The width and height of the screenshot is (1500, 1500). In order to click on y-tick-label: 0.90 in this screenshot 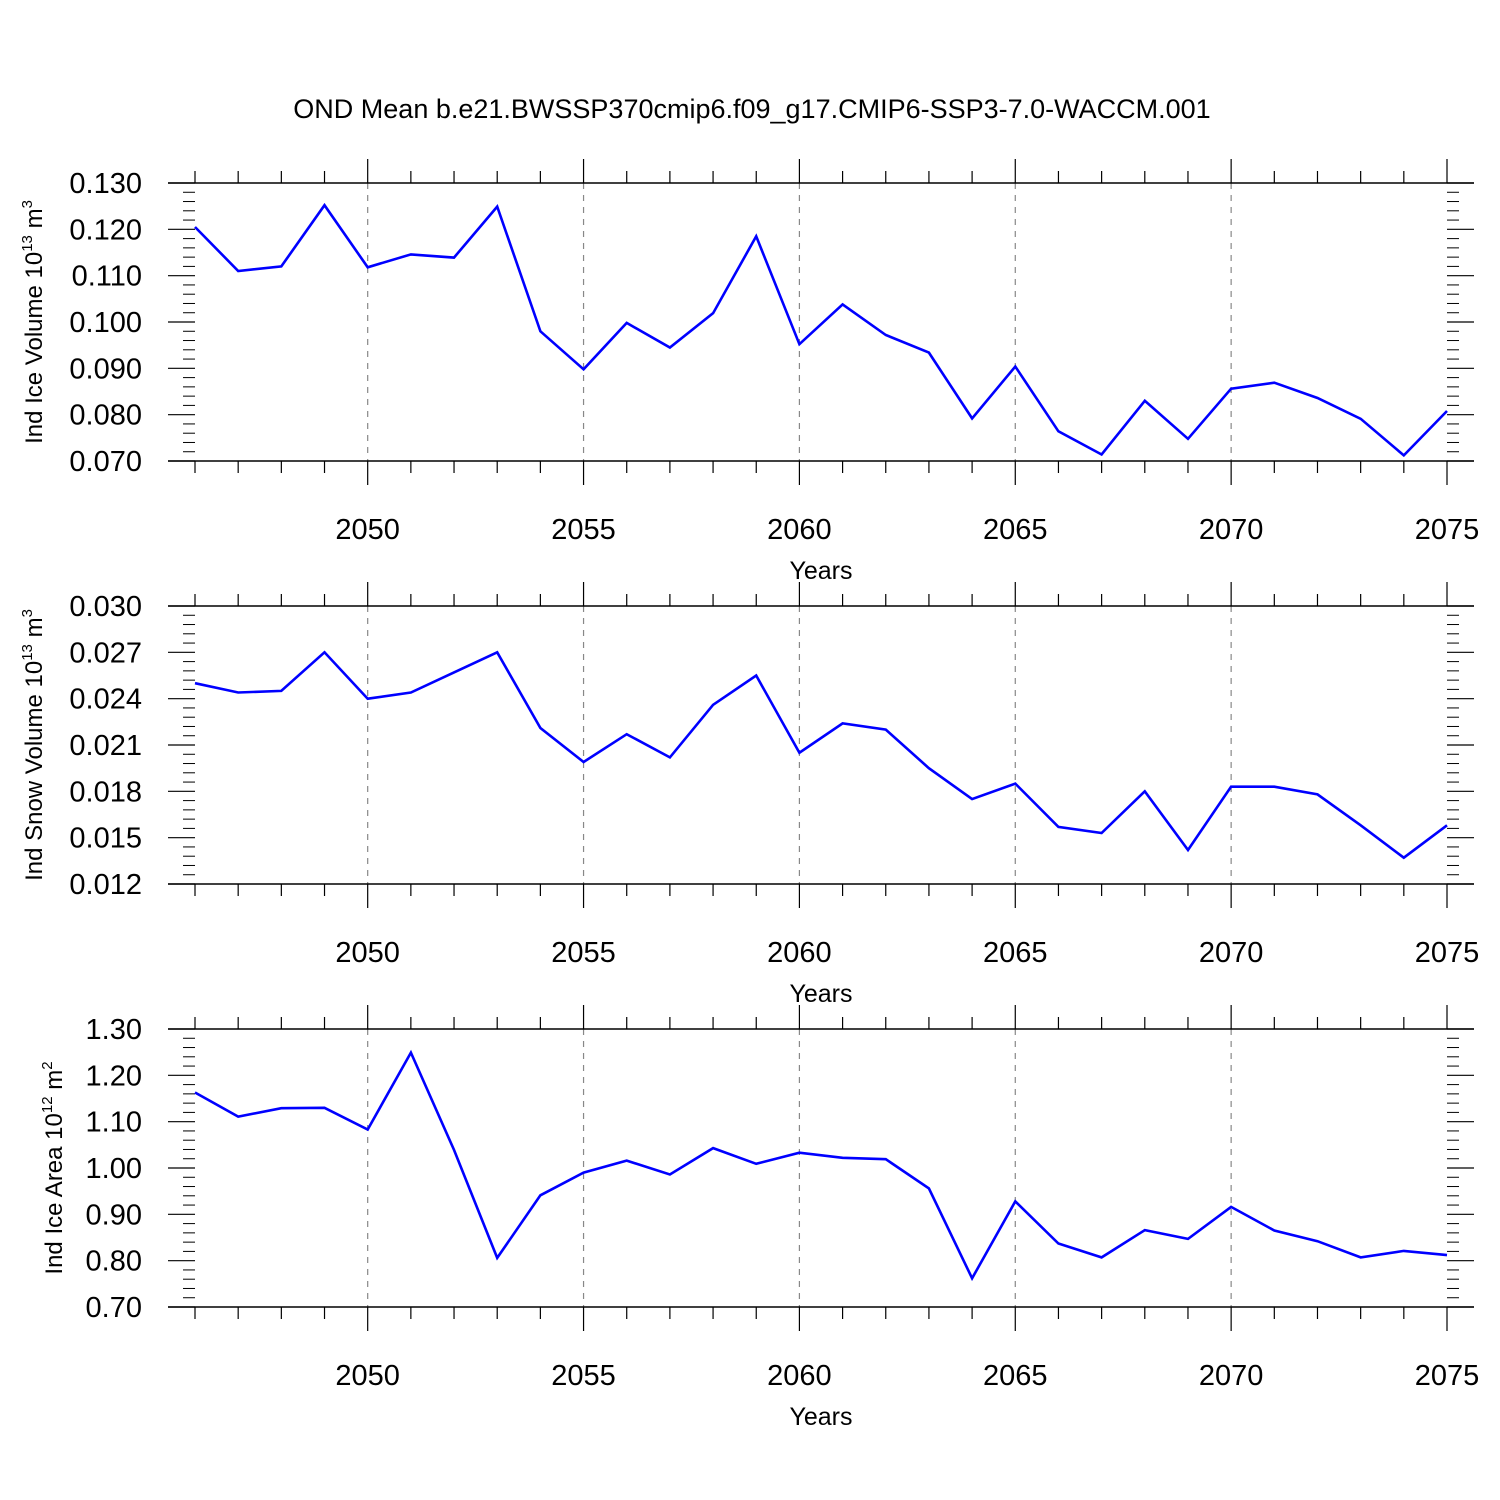, I will do `click(114, 1215)`.